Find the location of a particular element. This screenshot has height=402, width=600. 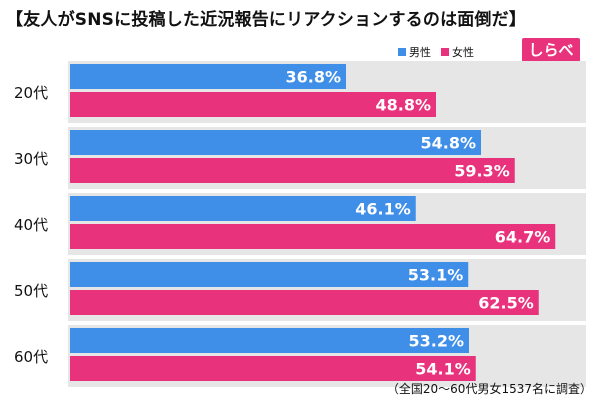

data-label-s1-0: 48.8% is located at coordinates (403, 105).